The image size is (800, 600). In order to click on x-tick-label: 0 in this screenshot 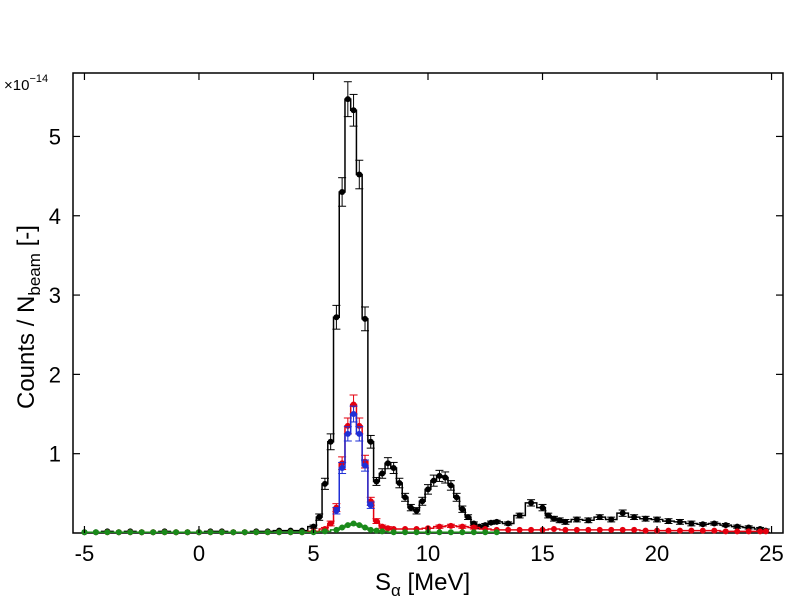, I will do `click(199, 553)`.